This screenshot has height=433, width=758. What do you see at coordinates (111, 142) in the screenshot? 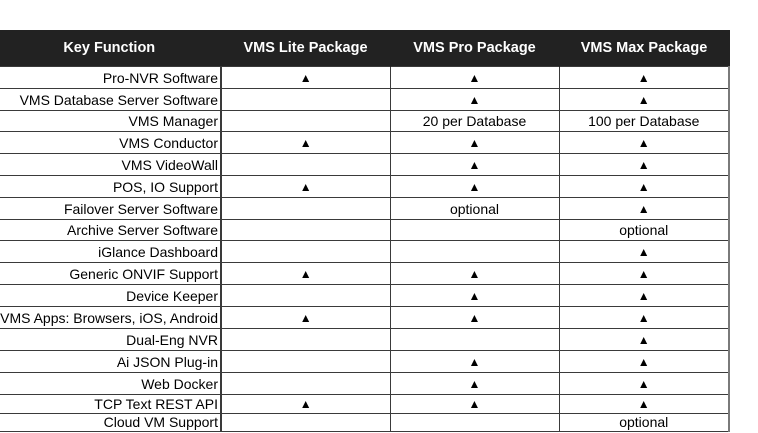
I see `function-cell: VMS Conductor` at bounding box center [111, 142].